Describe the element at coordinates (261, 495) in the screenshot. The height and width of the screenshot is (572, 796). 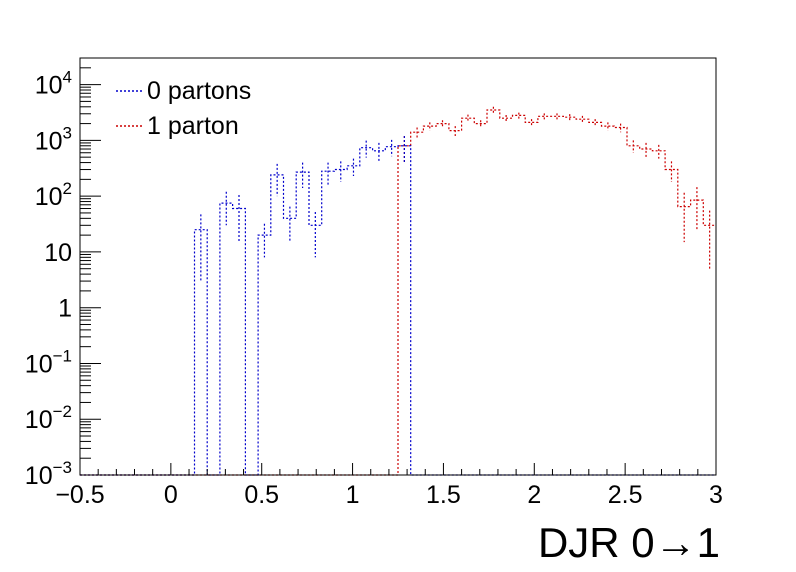
I see `x-tick-label: 0.5` at that location.